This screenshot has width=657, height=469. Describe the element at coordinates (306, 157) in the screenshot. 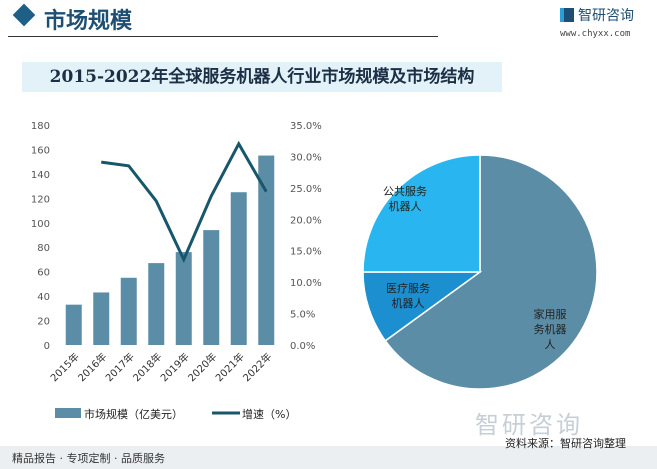

I see `y2-tick-label: 30.0%` at that location.